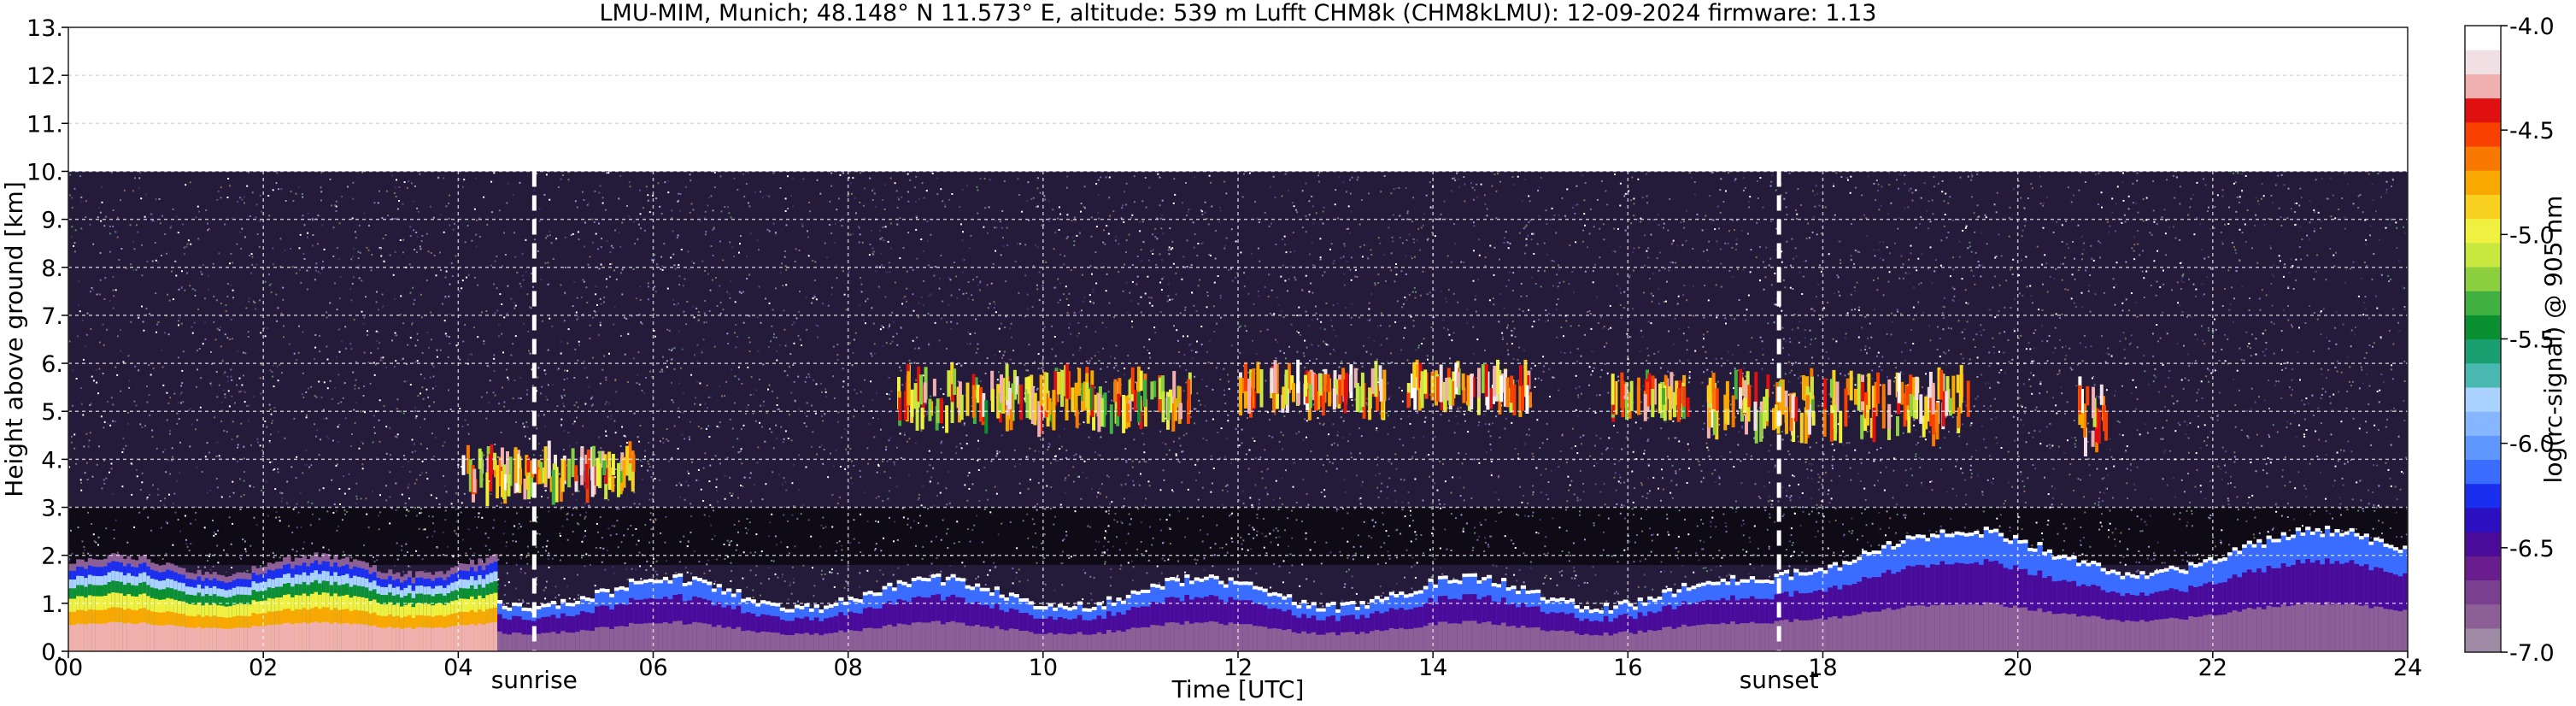  Describe the element at coordinates (534, 680) in the screenshot. I see `sunrise-label: sunrise` at that location.